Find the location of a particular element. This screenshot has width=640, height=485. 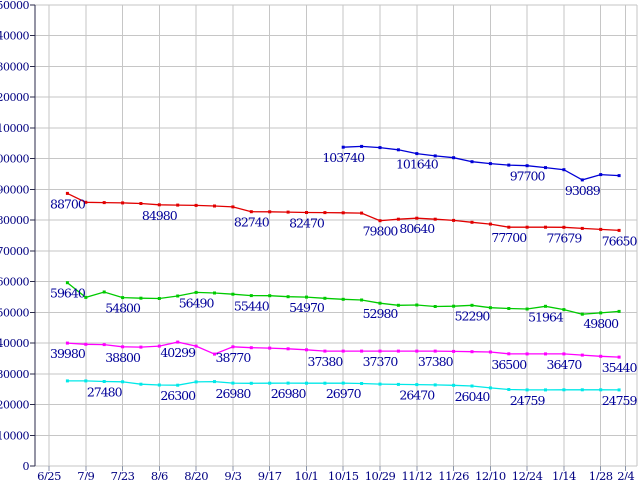

y-axis-tick-label: 100000 is located at coordinates (14, 159).